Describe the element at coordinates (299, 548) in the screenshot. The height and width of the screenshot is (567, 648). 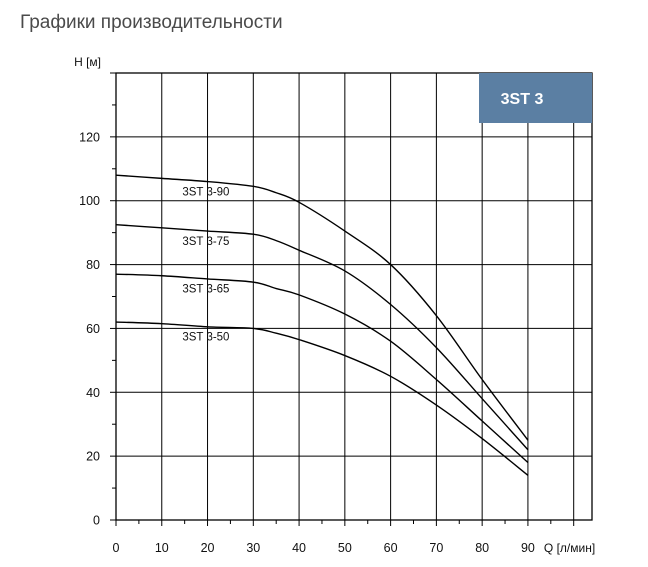
I see `x-tick-label: 40` at that location.